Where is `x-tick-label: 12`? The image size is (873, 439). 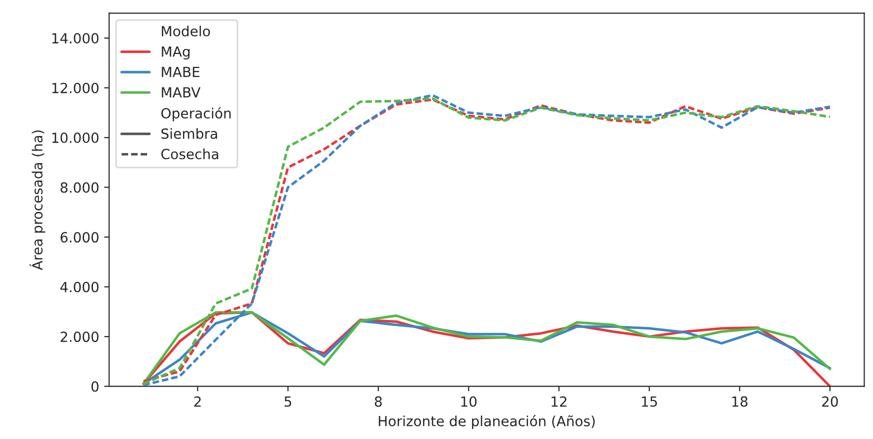 x-tick-label: 12 is located at coordinates (559, 401).